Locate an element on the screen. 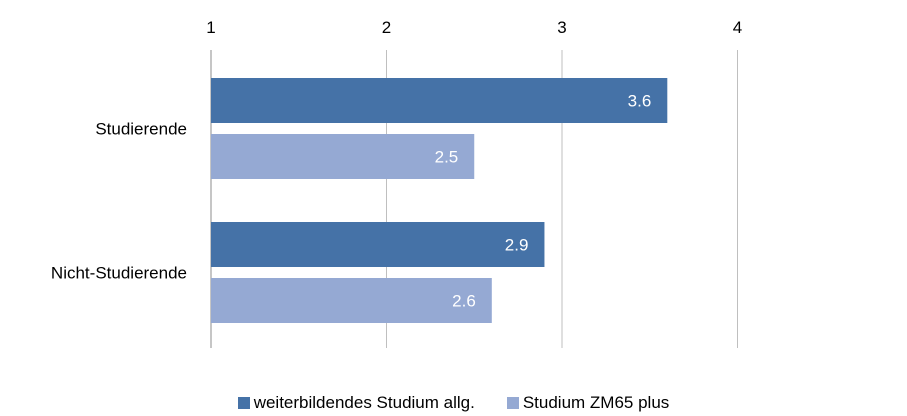  legend-item-series-1: weiterbildendes Studium allg. is located at coordinates (356, 403).